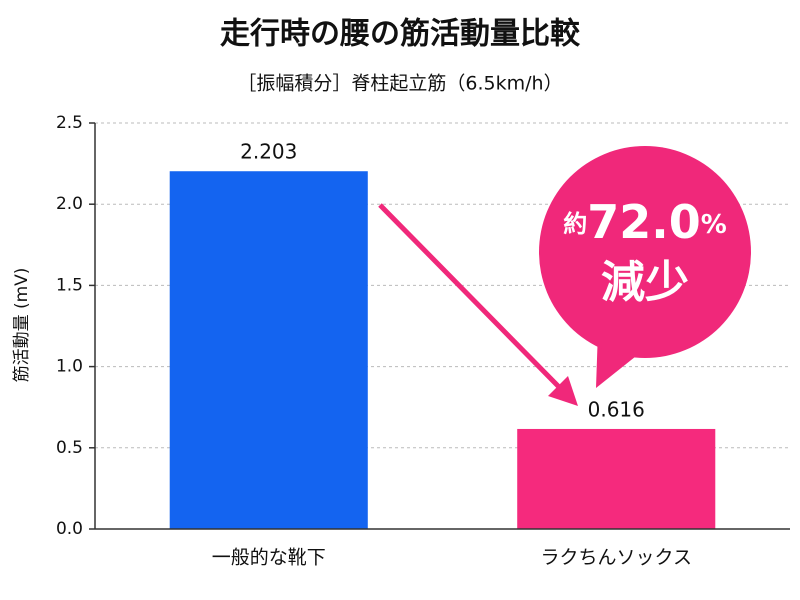  What do you see at coordinates (399, 84) in the screenshot?
I see `chart-subtitle: ［振幅積分］脊柱起立筋（6.5km/h）` at bounding box center [399, 84].